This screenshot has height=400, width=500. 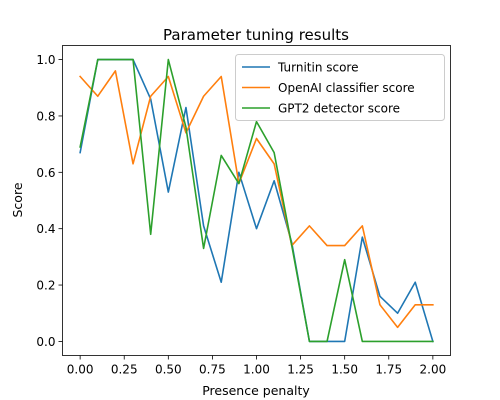 I want to click on legend-label: Turnitin score, so click(x=317, y=68).